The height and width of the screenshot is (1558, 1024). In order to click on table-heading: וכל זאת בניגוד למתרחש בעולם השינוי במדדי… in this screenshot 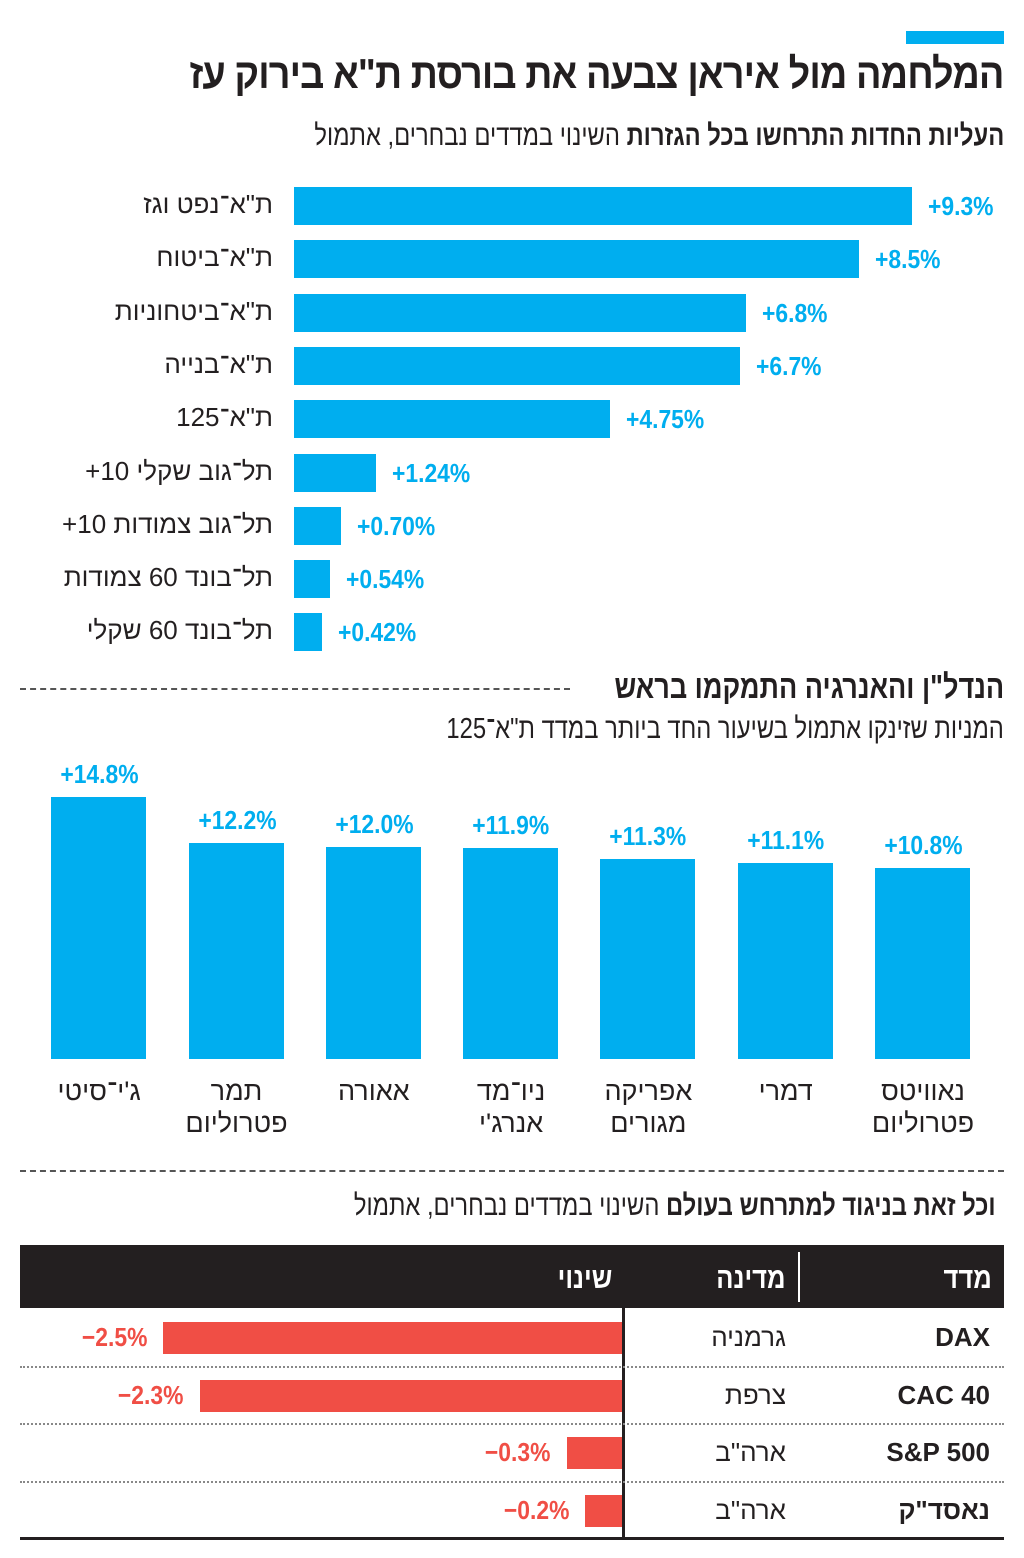, I will do `click(675, 1206)`.